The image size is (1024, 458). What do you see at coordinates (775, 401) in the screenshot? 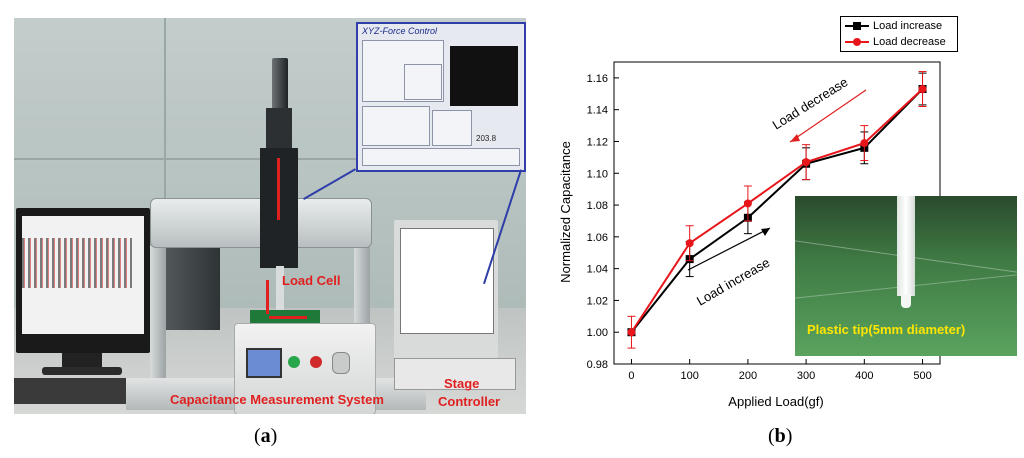
I see `x-axis-label: Applied Load(gf)` at bounding box center [775, 401].